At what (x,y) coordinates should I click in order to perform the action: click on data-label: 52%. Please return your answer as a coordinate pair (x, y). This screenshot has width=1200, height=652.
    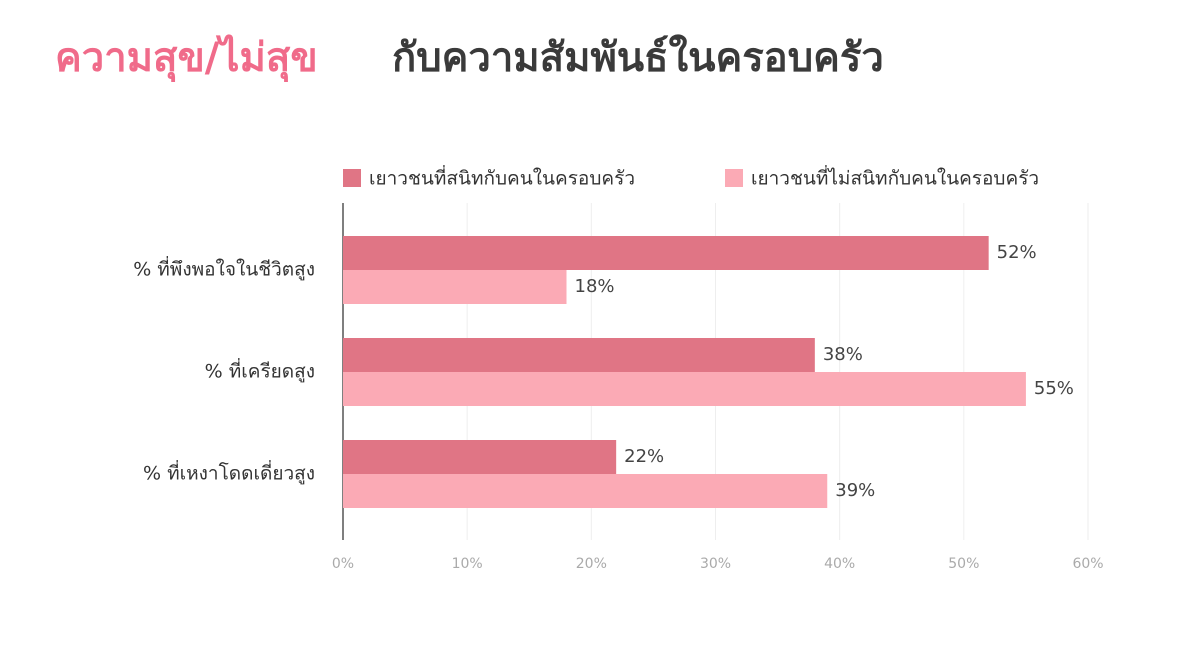
    Looking at the image, I should click on (1017, 252).